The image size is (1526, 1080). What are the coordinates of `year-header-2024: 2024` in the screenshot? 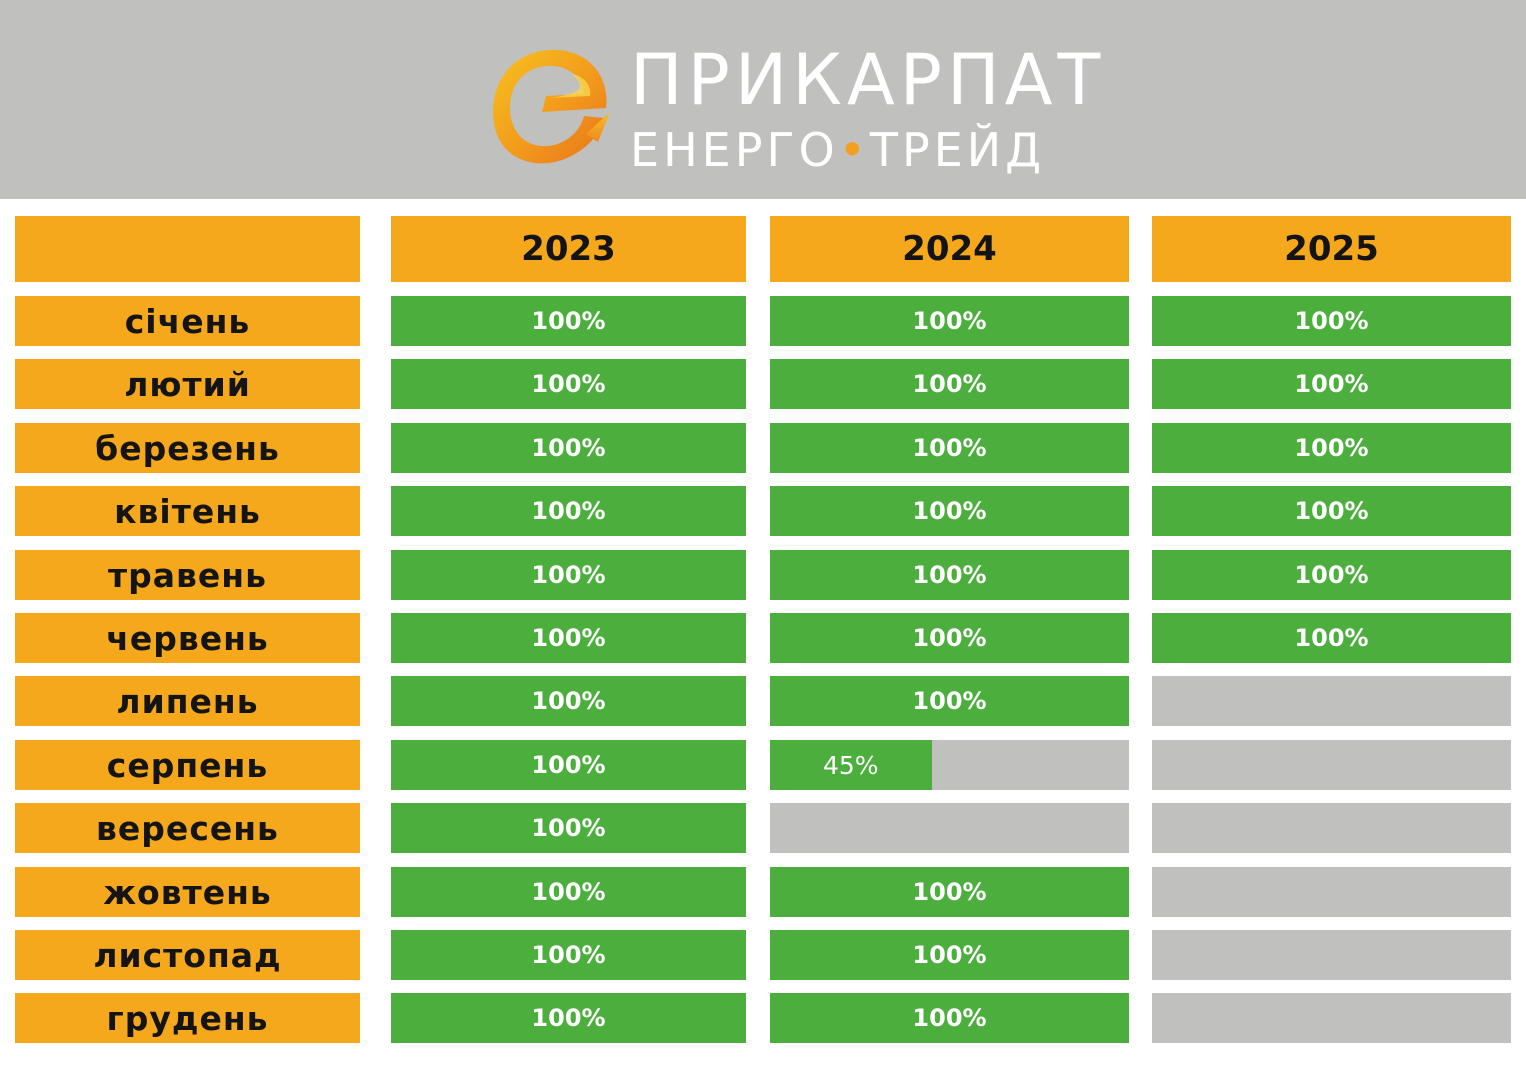 It's located at (949, 249).